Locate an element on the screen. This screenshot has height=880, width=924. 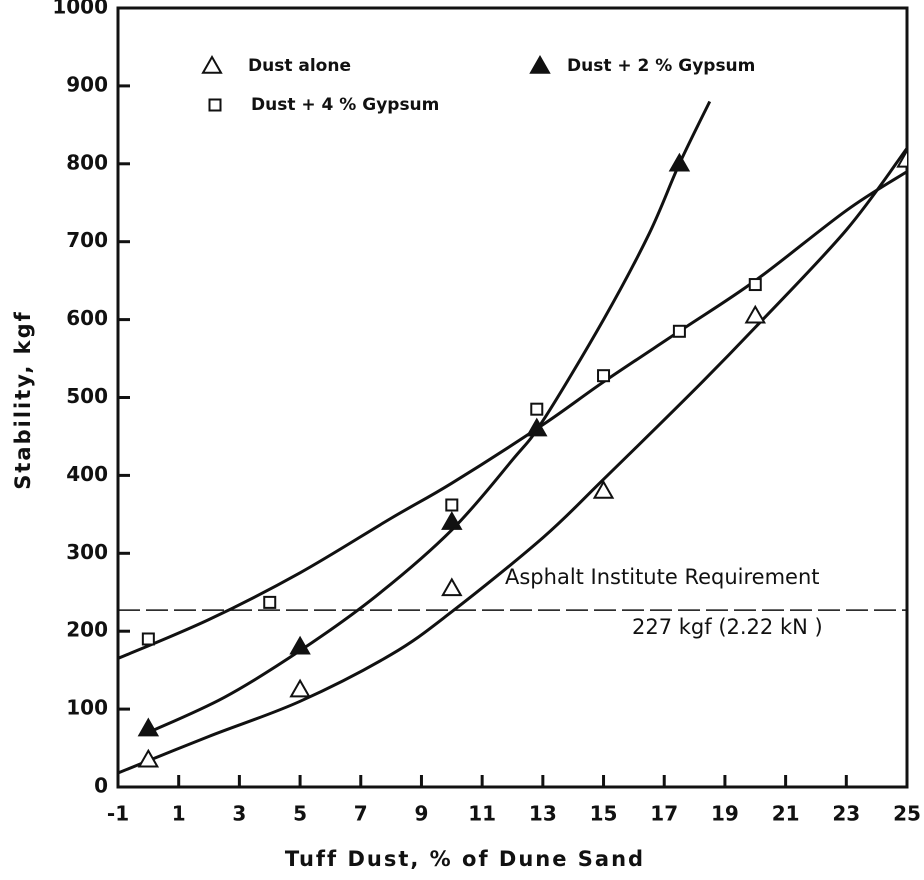
x-axis-label: Tuff Dust, % of Dune Sand is located at coordinates (465, 859).